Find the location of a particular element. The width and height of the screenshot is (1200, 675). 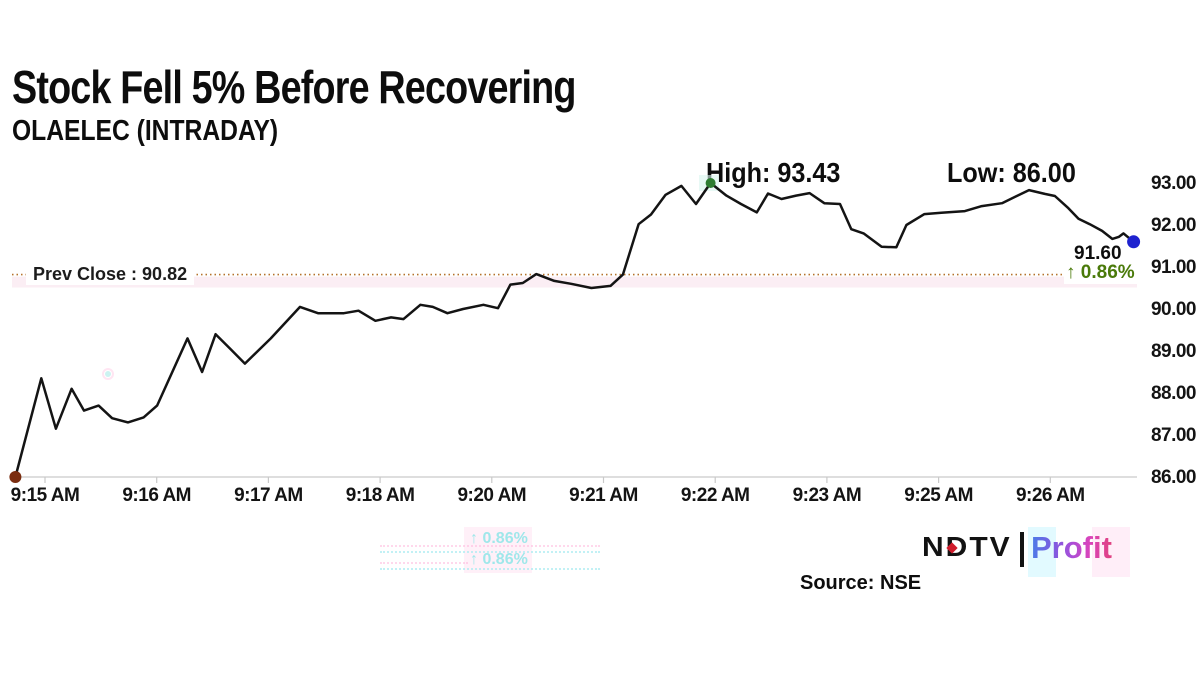

low-open-marker is located at coordinates (15, 477).